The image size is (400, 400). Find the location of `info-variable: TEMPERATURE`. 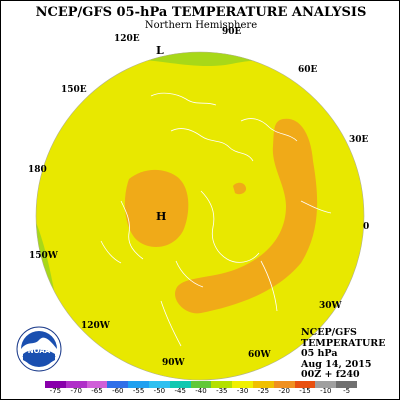

info-variable: TEMPERATURE is located at coordinates (343, 343).